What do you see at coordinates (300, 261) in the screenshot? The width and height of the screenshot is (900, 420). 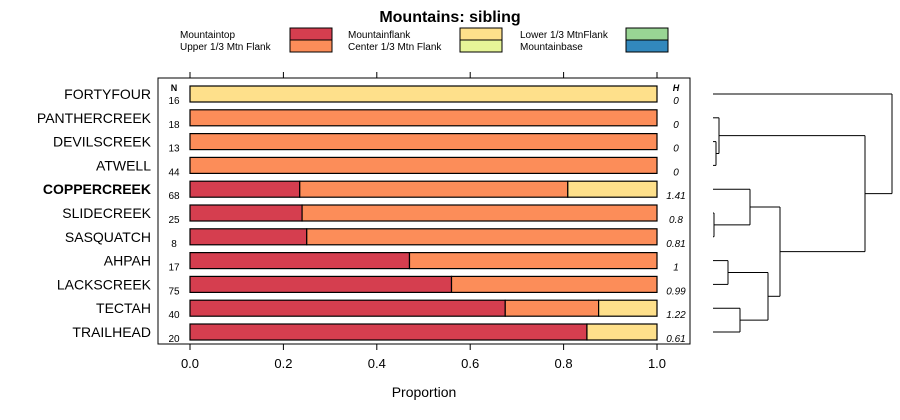 I see `bar-ahpah-mountaintop` at bounding box center [300, 261].